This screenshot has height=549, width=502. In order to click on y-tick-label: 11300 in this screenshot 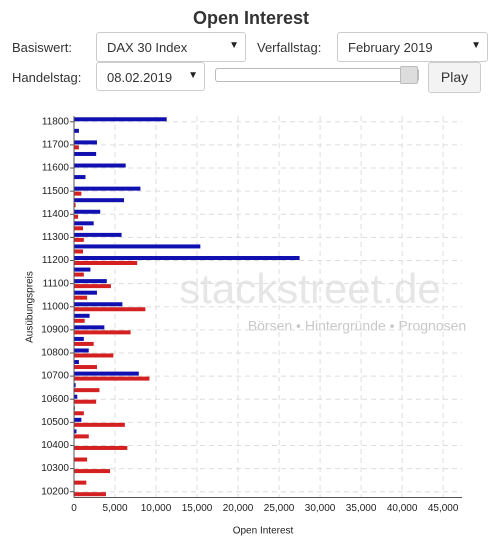, I will do `click(56, 237)`.